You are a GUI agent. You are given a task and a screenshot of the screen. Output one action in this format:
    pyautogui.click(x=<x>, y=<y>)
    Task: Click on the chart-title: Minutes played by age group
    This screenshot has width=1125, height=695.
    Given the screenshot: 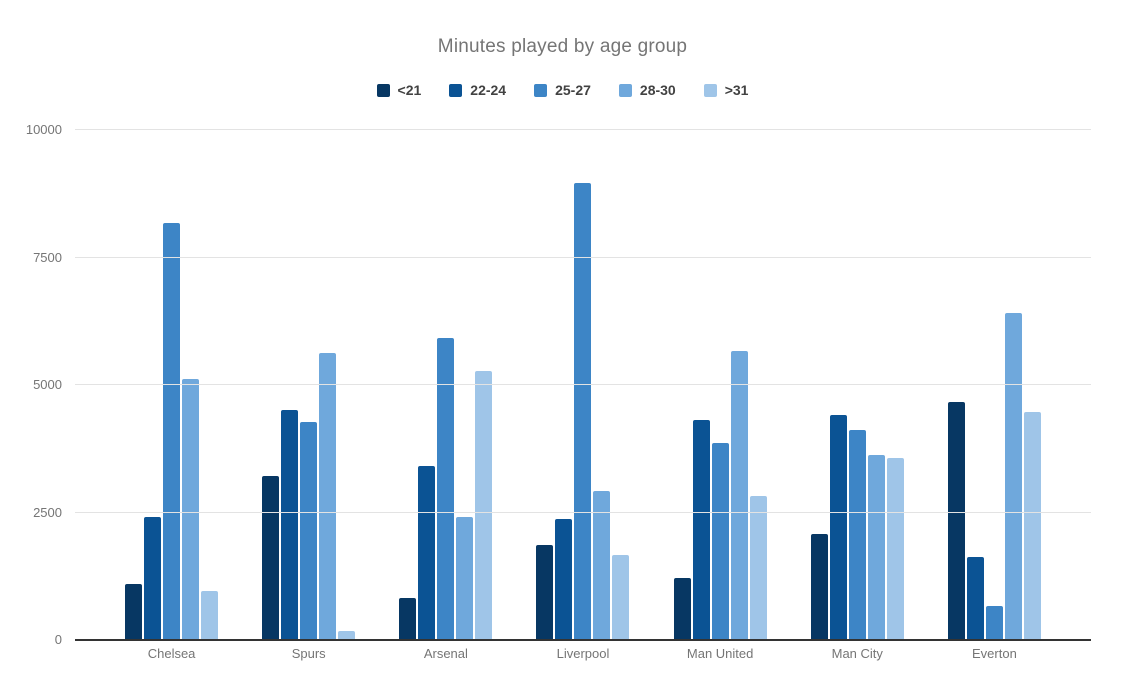 What is the action you would take?
    pyautogui.click(x=562, y=46)
    